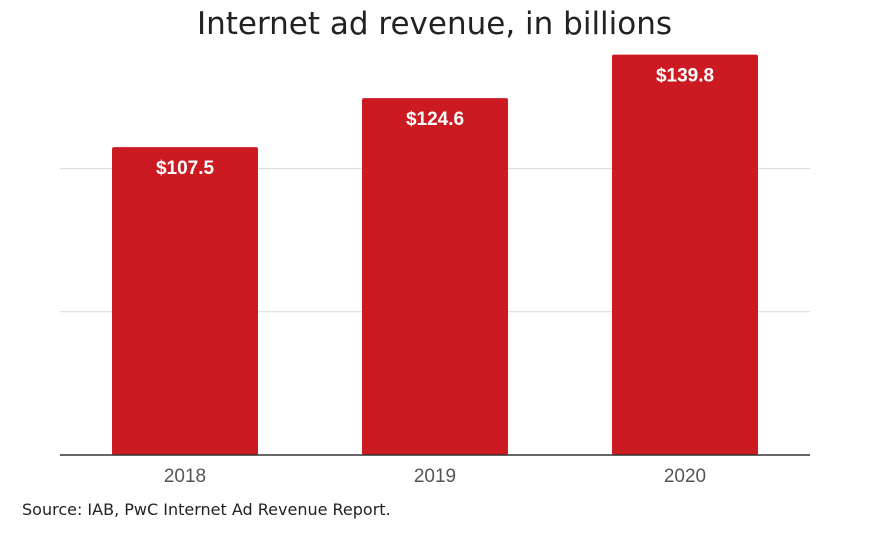  Describe the element at coordinates (685, 255) in the screenshot. I see `bar-2020` at that location.